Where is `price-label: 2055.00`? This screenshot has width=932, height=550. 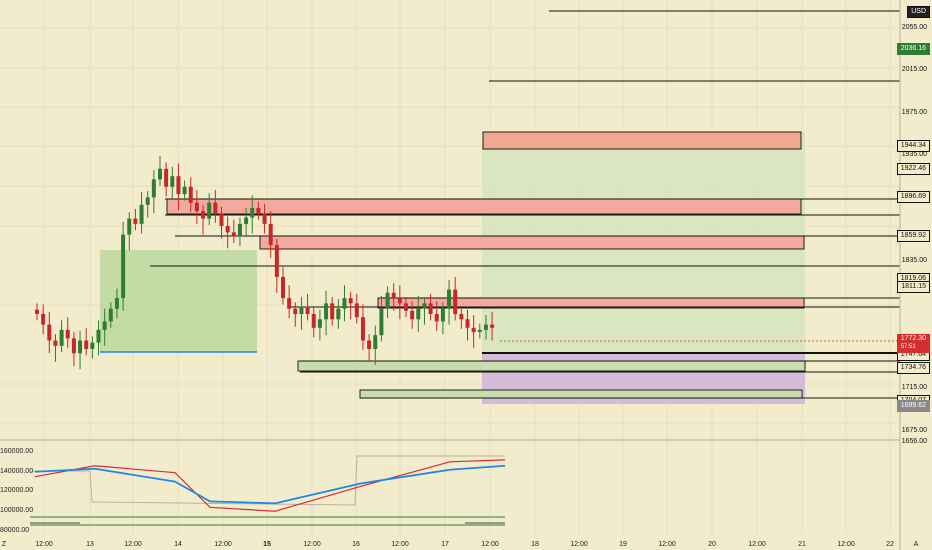 price-label: 2055.00 is located at coordinates (914, 27).